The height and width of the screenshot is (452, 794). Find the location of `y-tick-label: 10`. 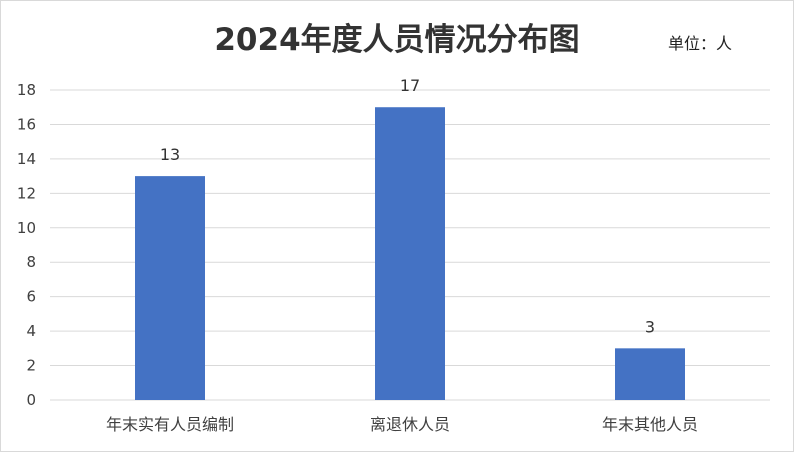

y-tick-label: 10 is located at coordinates (26, 228).